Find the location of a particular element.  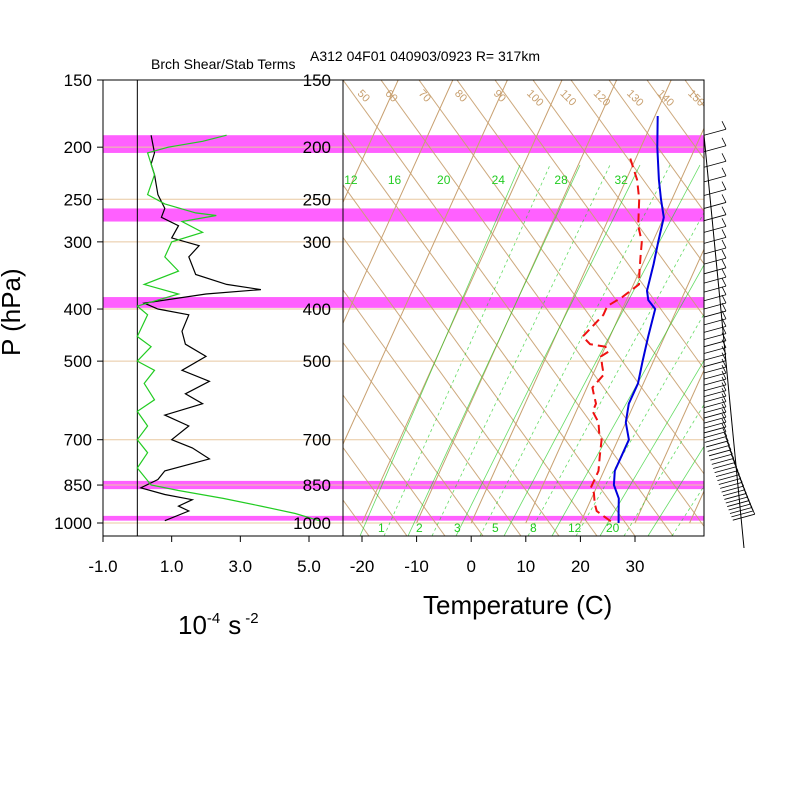

mixing-ratio-label: 32 is located at coordinates (621, 180).